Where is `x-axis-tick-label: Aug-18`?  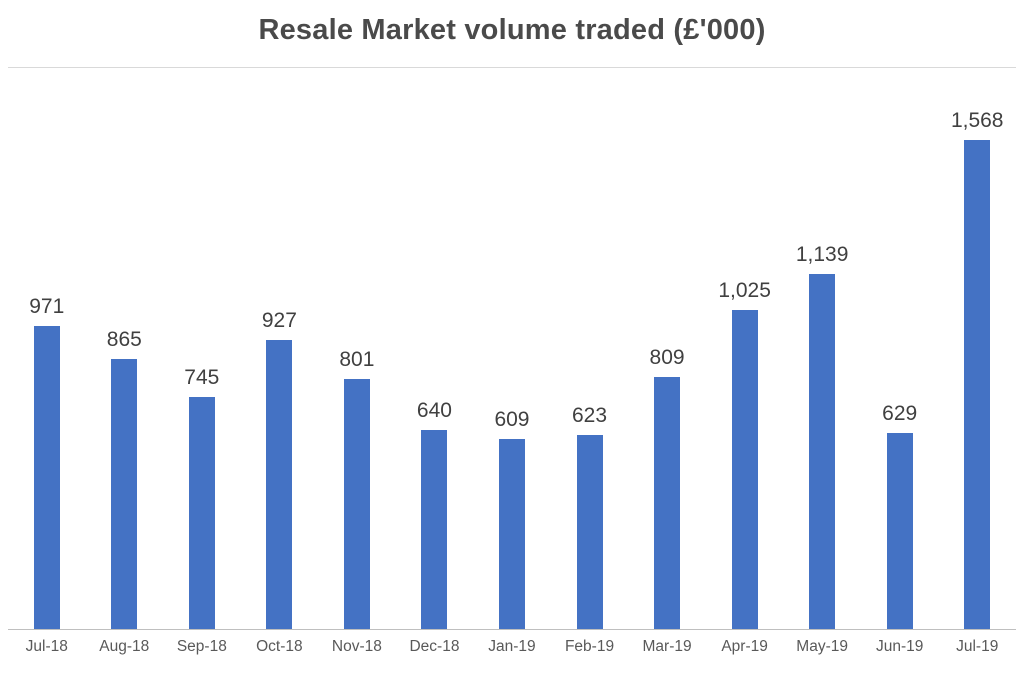
x-axis-tick-label: Aug-18 is located at coordinates (124, 646).